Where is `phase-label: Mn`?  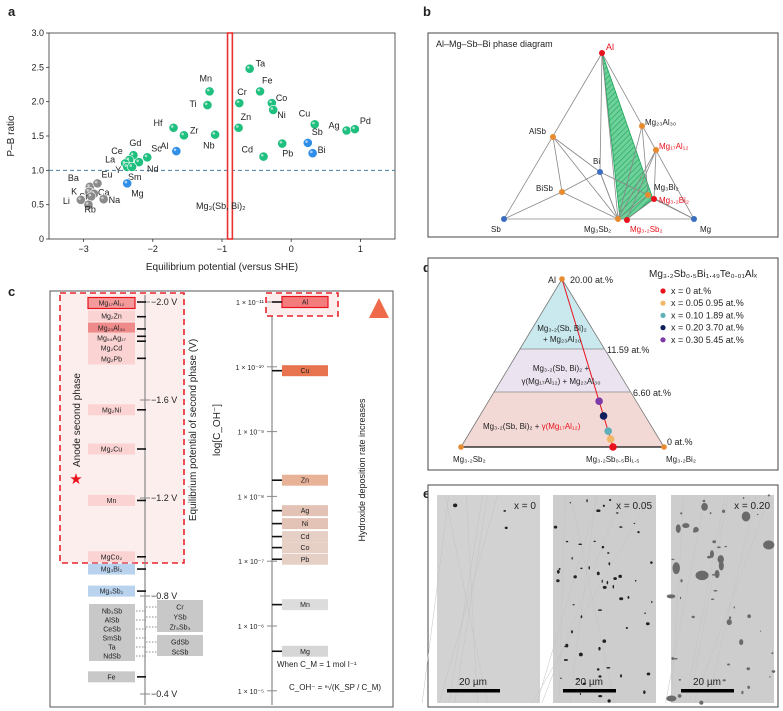
phase-label: Mn is located at coordinates (112, 501).